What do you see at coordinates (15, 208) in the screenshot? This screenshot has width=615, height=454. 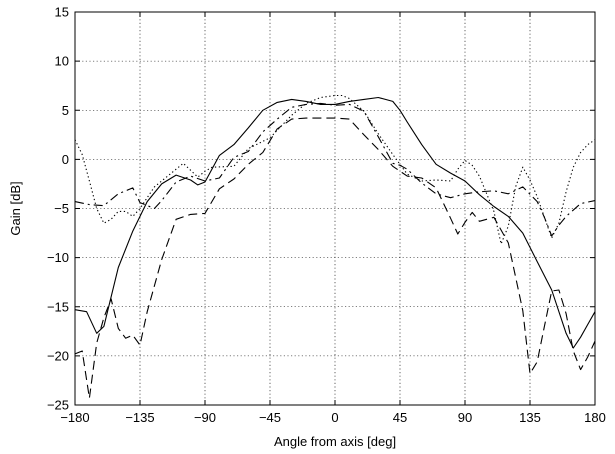 I see `y-axis-label: Gain [dB]` at bounding box center [15, 208].